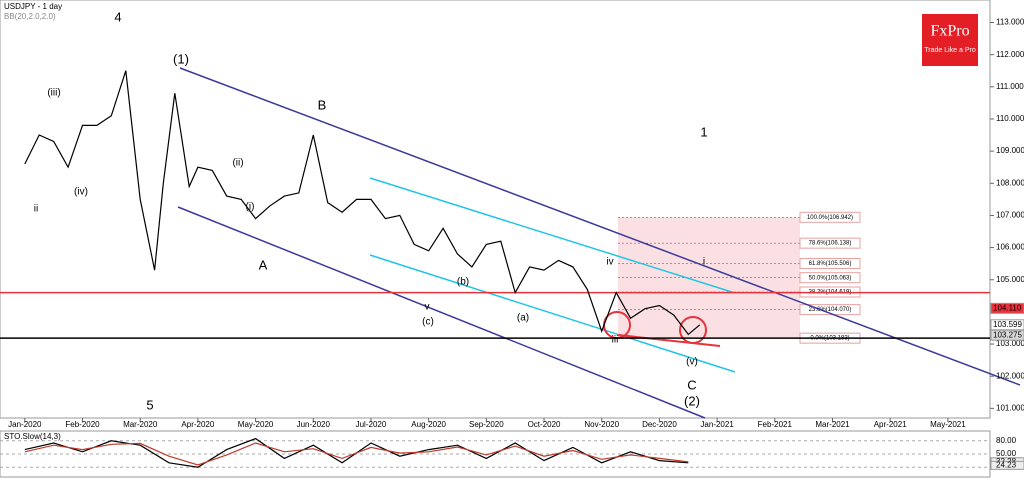  Describe the element at coordinates (609, 262) in the screenshot. I see `wave-label: iv` at that location.